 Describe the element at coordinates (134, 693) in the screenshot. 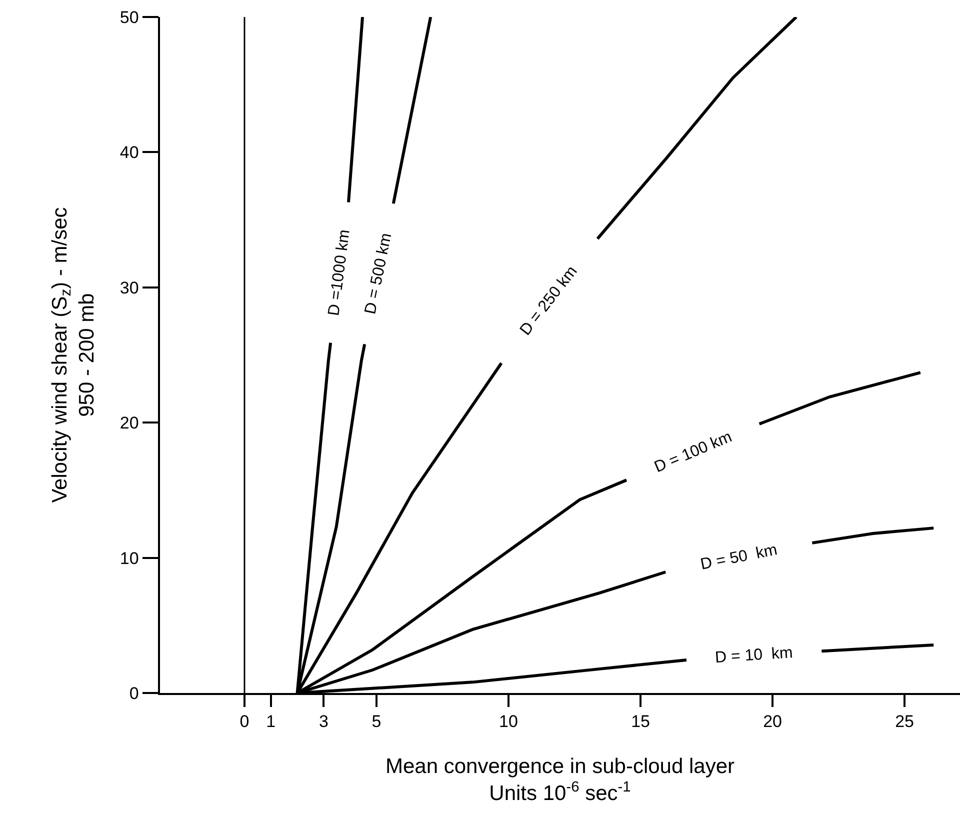

I see `y-tick-label: 0` at that location.